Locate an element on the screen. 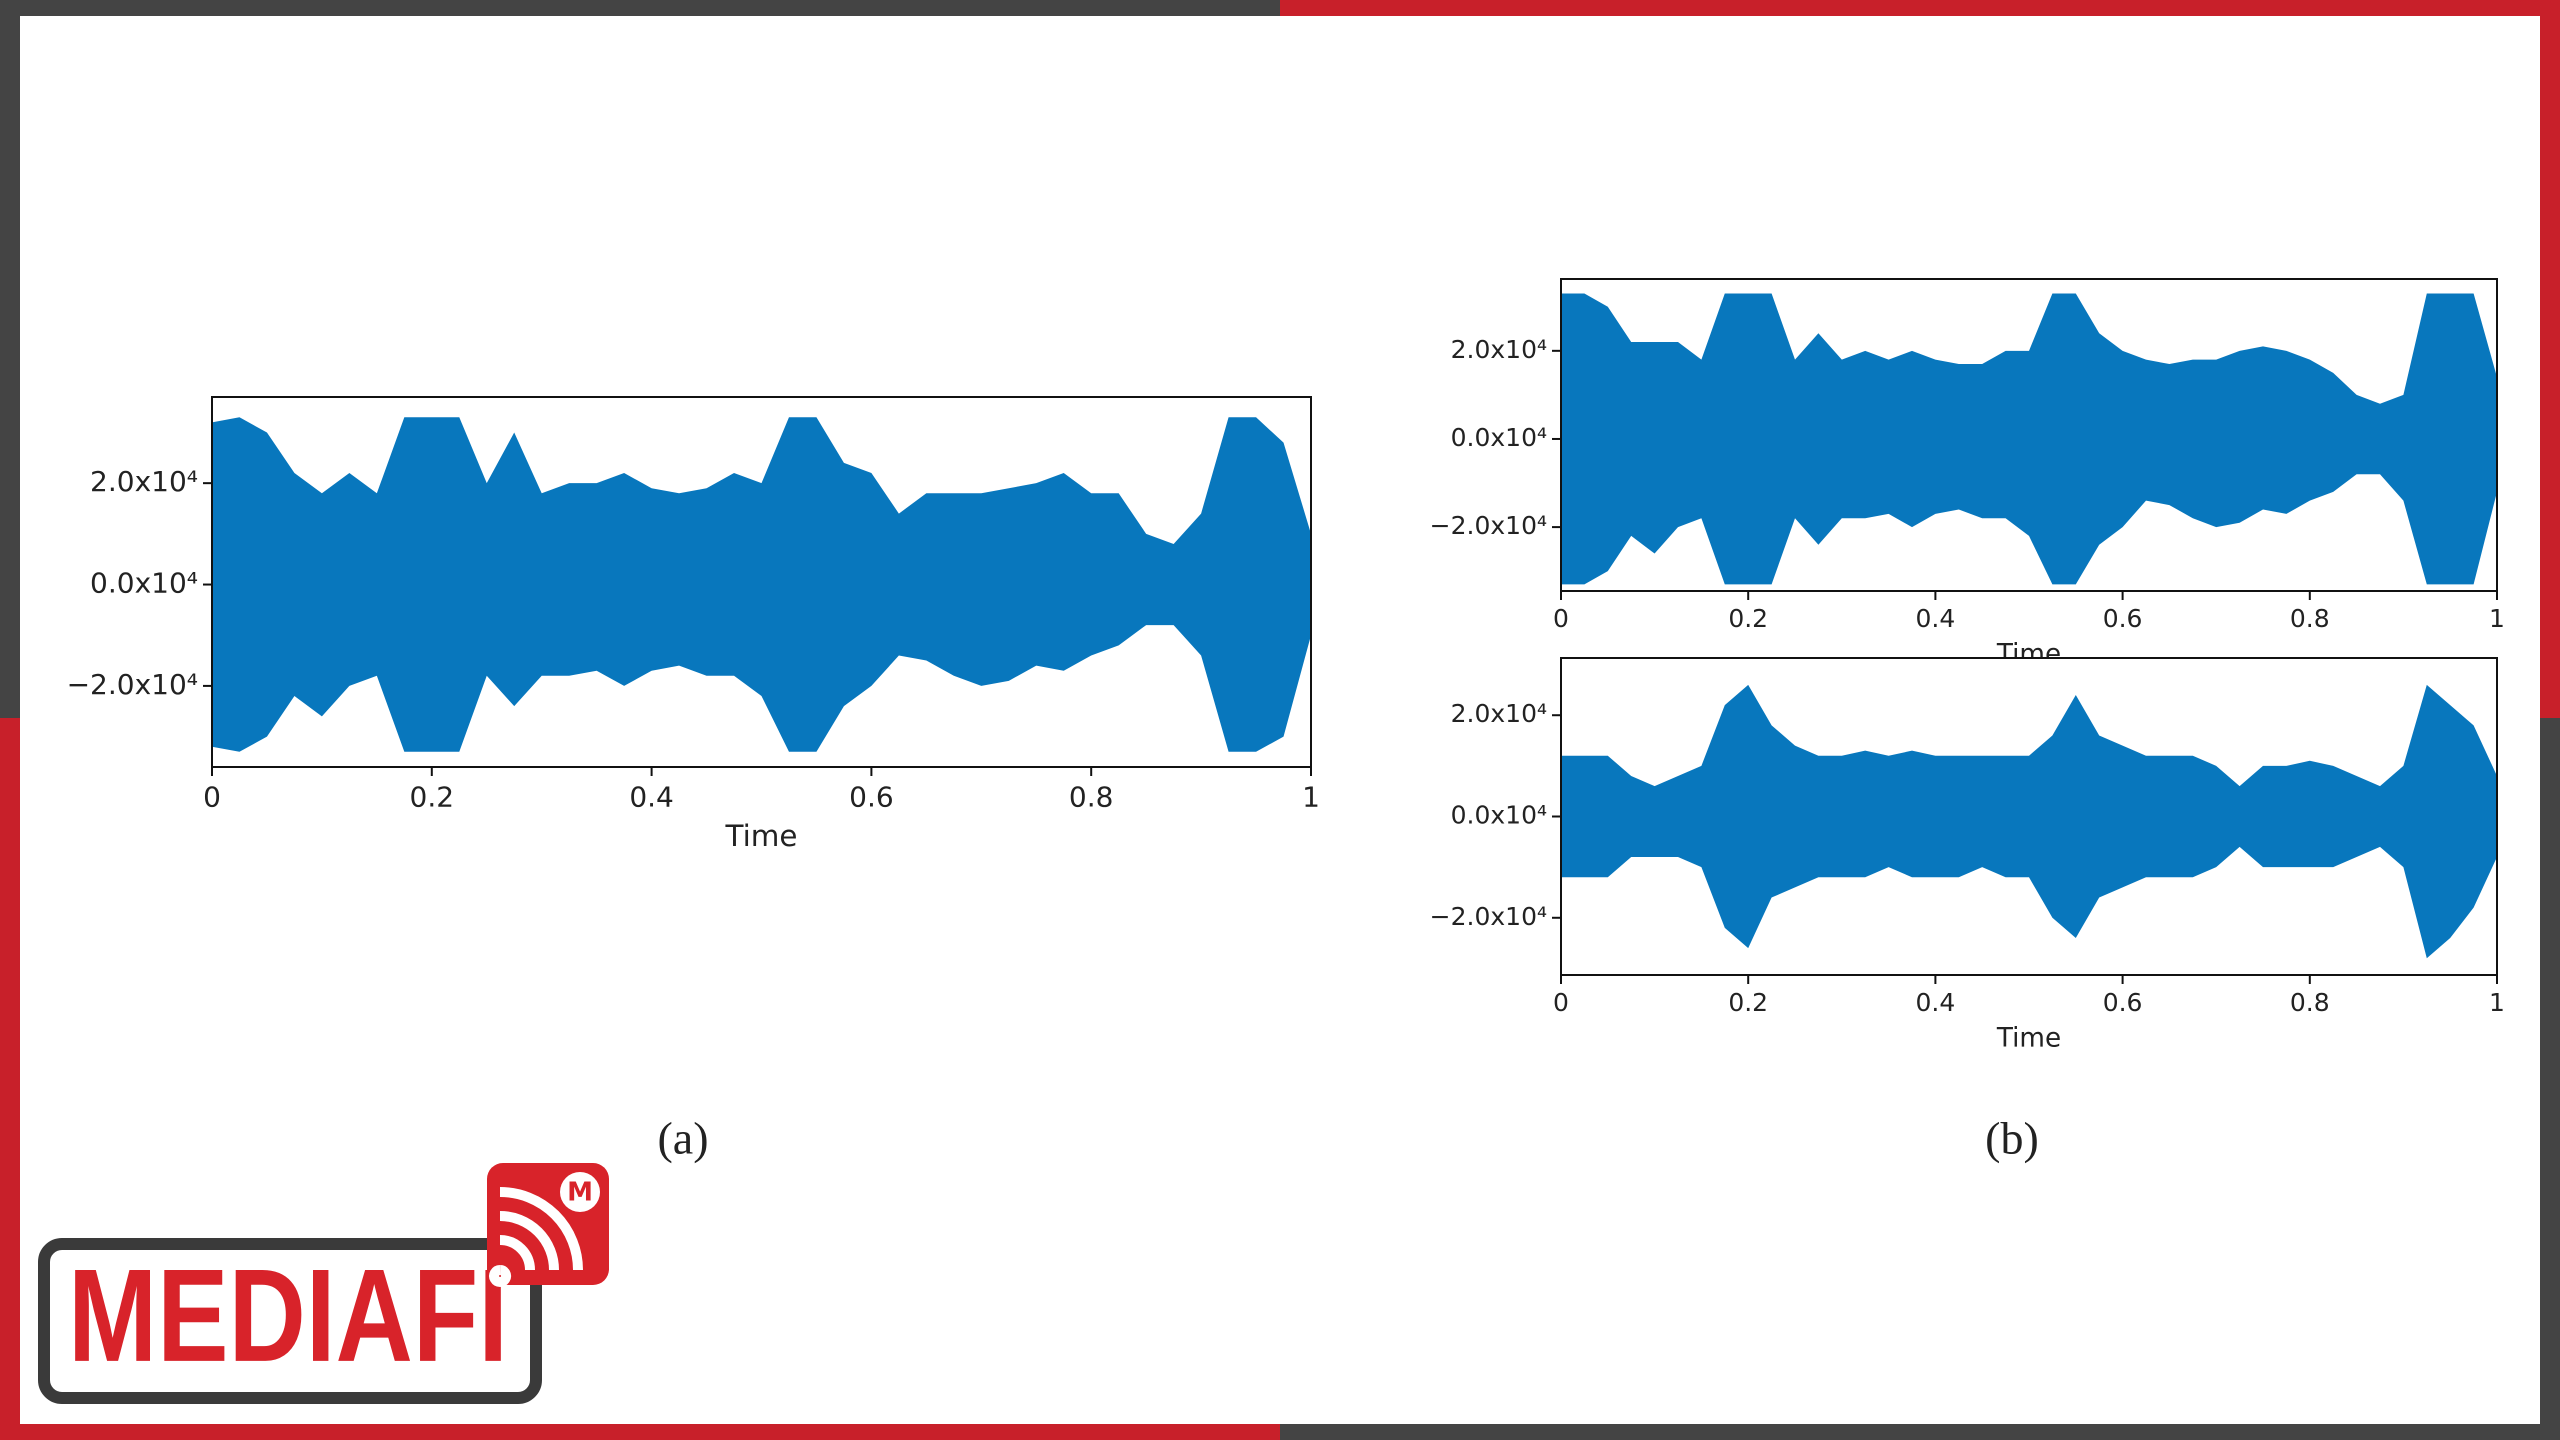 Image resolution: width=2560 pixels, height=1440 pixels. caption: (a) is located at coordinates (682, 1138).